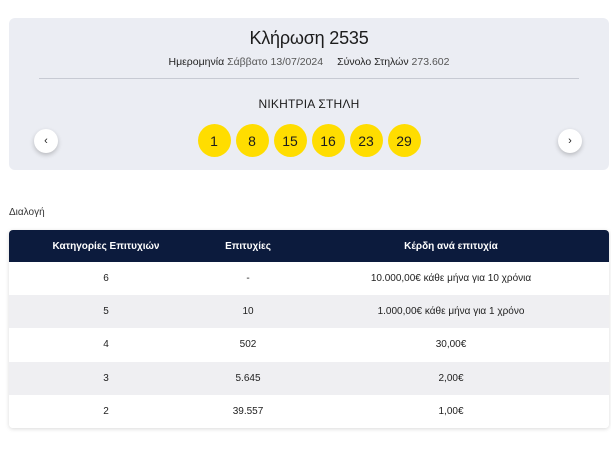 This screenshot has width=611, height=457. Describe the element at coordinates (404, 140) in the screenshot. I see `number-ball: 29` at that location.